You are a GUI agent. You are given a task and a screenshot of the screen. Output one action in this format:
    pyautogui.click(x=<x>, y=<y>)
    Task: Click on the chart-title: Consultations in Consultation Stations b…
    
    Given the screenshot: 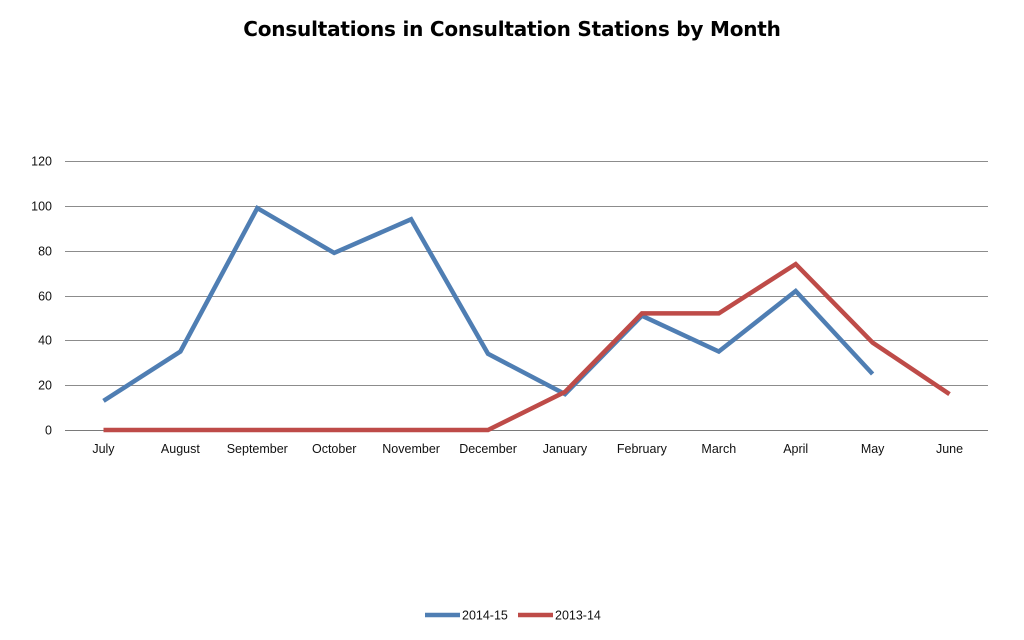 What is the action you would take?
    pyautogui.click(x=512, y=29)
    